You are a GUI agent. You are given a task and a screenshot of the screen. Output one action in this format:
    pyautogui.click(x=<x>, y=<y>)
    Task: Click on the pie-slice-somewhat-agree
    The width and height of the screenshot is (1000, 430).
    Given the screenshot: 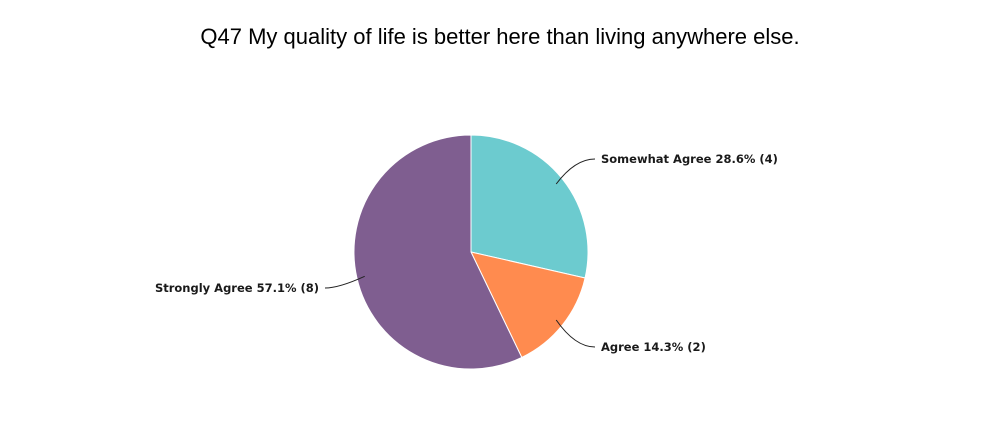 What is the action you would take?
    pyautogui.click(x=529, y=206)
    